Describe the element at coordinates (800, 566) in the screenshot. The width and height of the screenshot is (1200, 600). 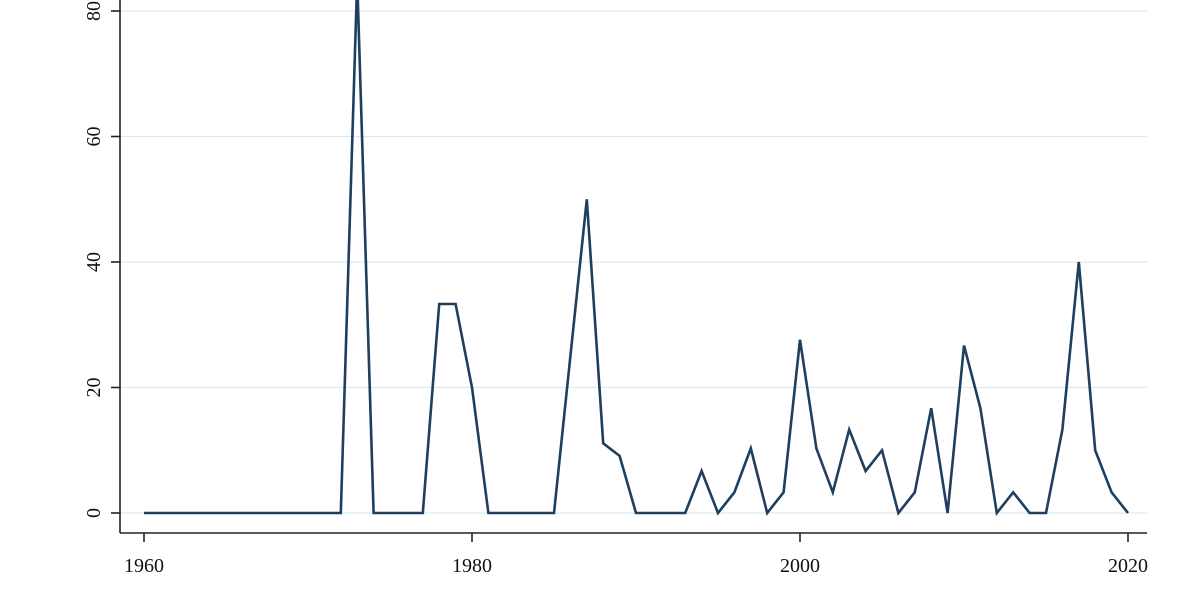
I see `x-tick-label-2000: 2000` at that location.